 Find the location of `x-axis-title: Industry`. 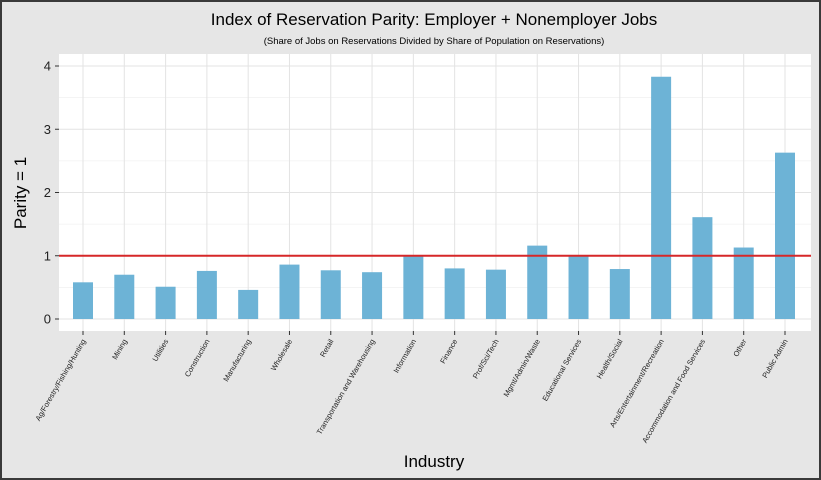

x-axis-title: Industry is located at coordinates (434, 461).